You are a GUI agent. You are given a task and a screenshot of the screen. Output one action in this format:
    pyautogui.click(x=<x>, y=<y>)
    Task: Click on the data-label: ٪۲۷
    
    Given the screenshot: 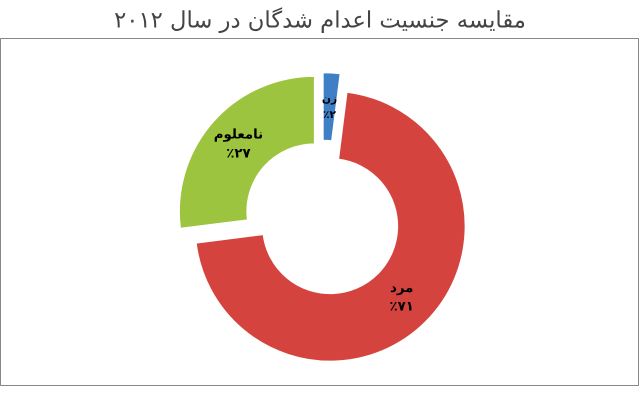 What is the action you would take?
    pyautogui.click(x=238, y=154)
    